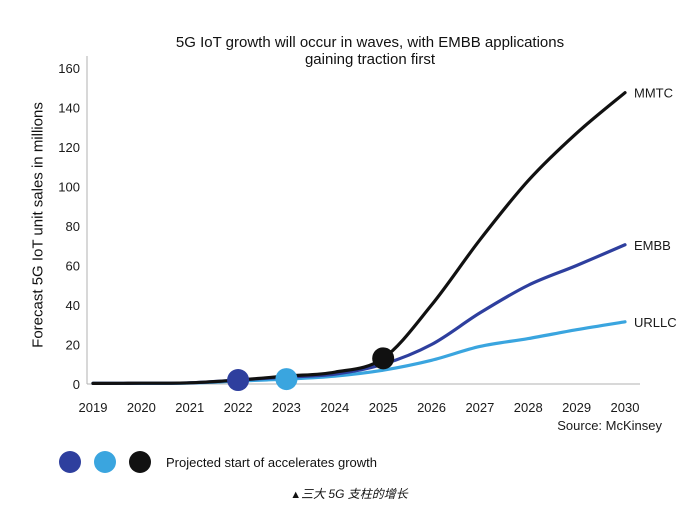 The image size is (698, 505). I want to click on x-tick-label: 2021, so click(189, 407).